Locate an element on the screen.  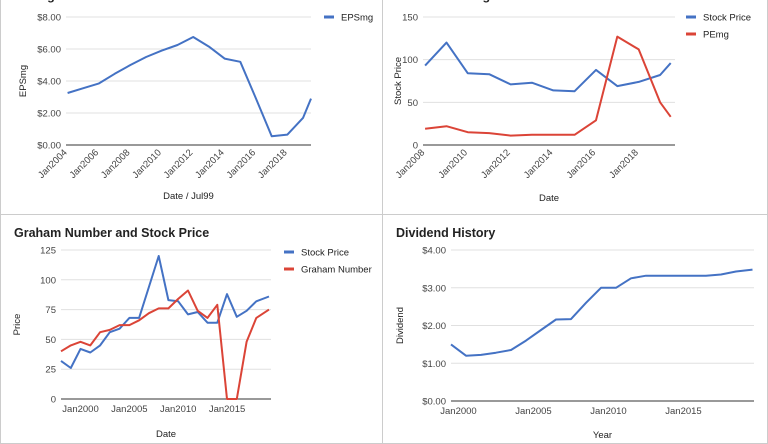
y-axis-title: Price is located at coordinates (17, 325).